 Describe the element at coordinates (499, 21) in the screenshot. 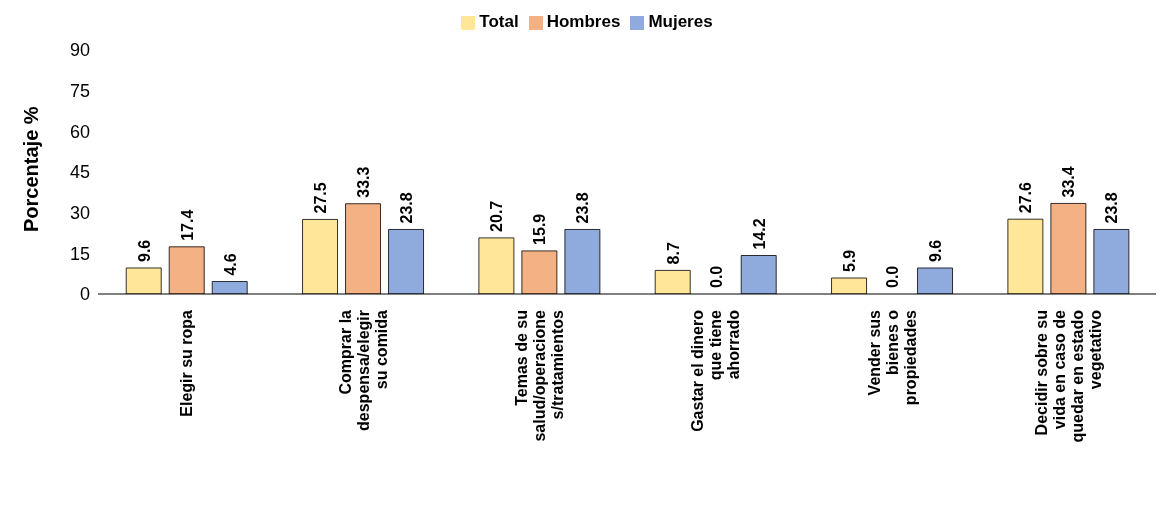

I see `legend-label: Total` at that location.